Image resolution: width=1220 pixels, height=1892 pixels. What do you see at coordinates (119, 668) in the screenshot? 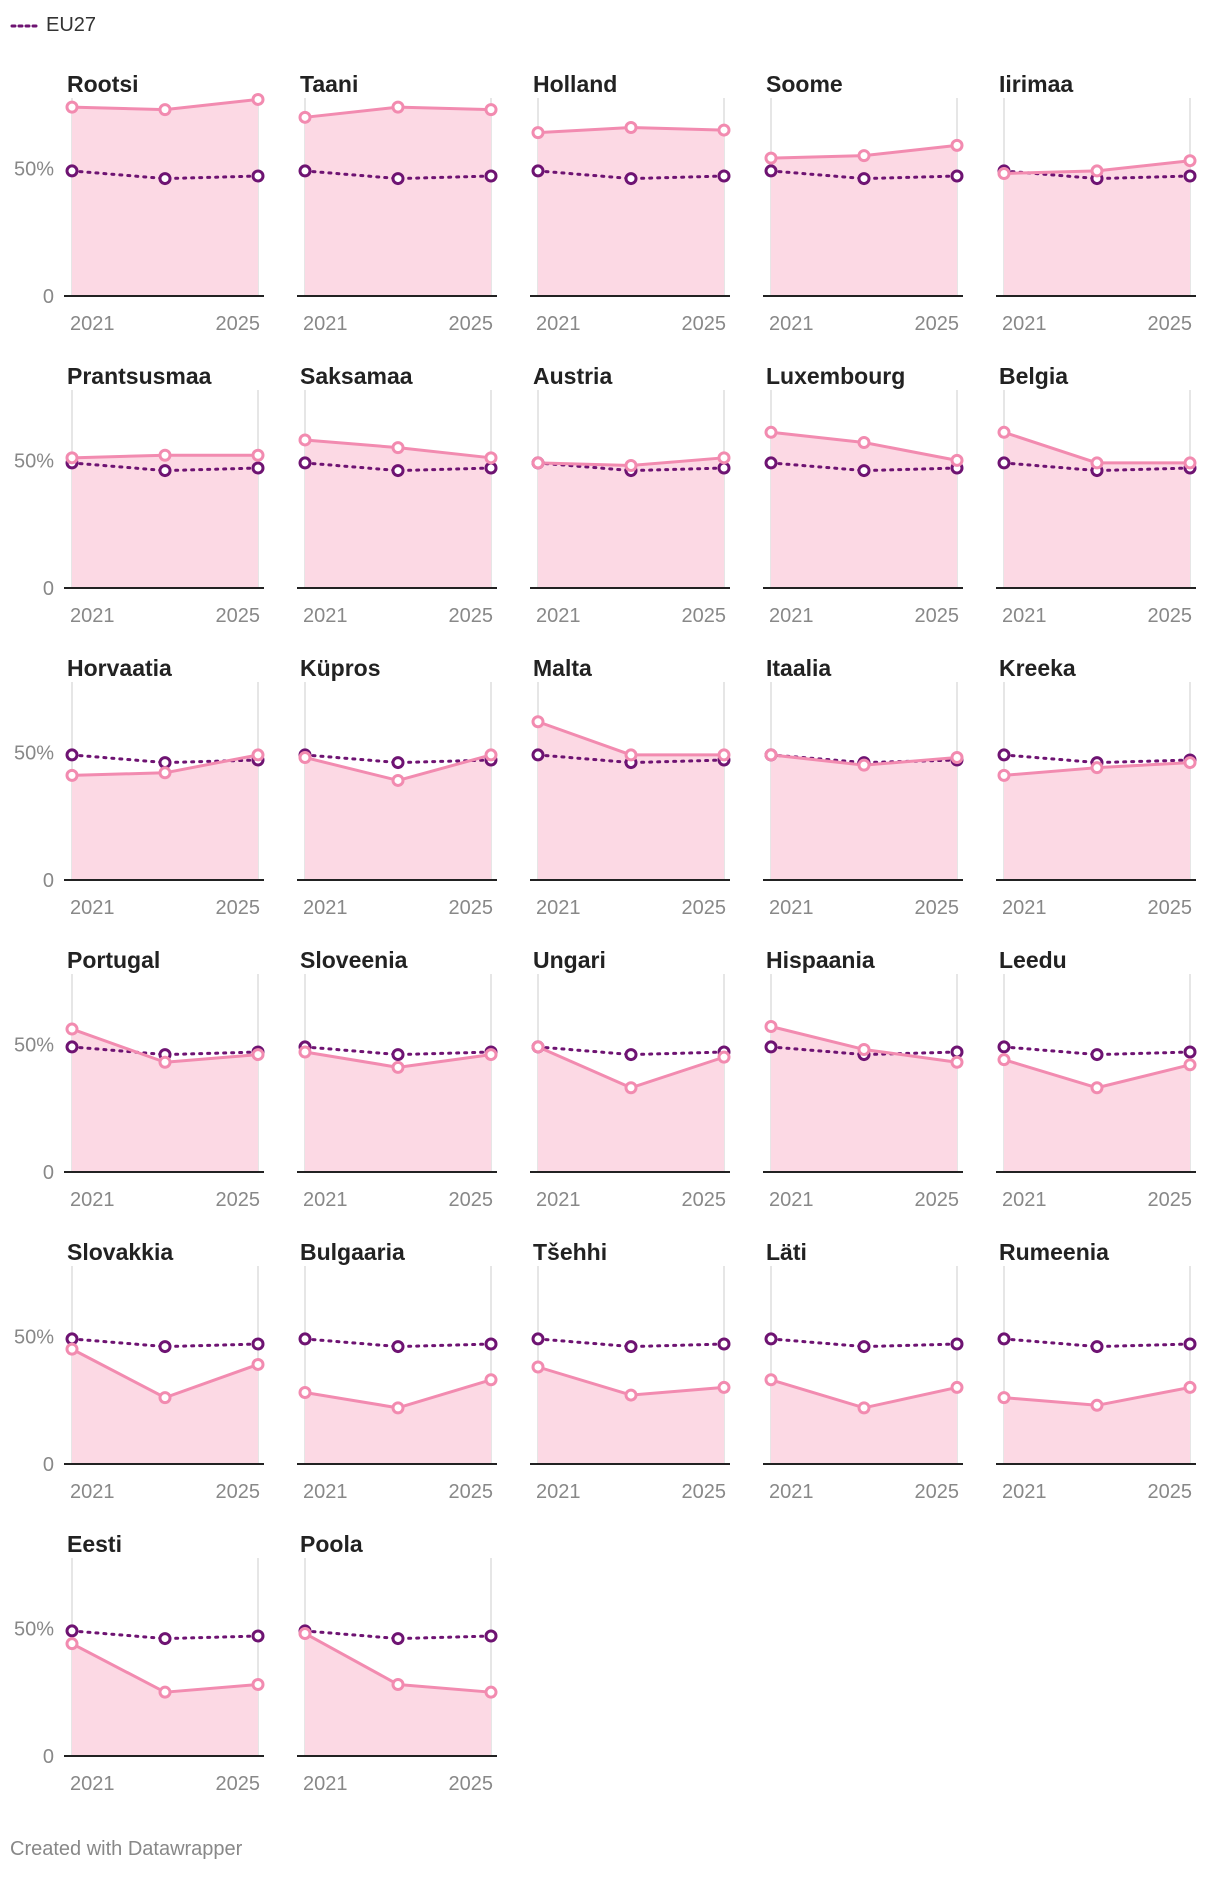
I see `panel-title: Horvaatia` at bounding box center [119, 668].